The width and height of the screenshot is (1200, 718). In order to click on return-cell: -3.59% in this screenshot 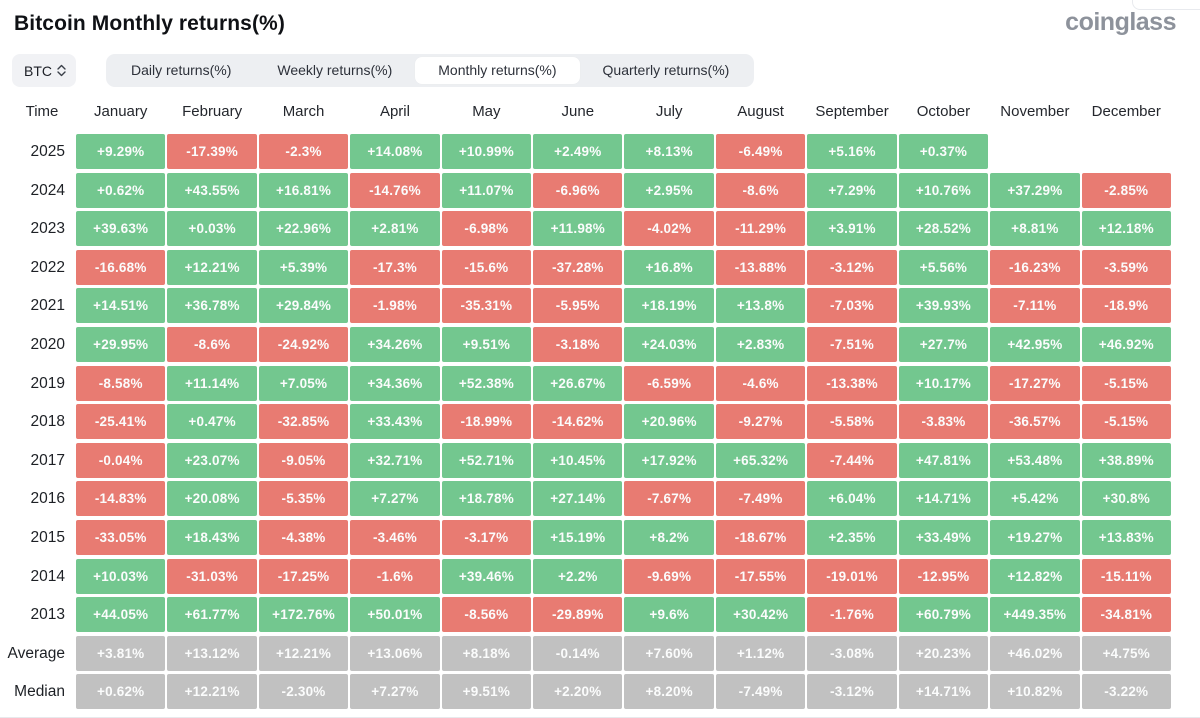, I will do `click(1126, 267)`.